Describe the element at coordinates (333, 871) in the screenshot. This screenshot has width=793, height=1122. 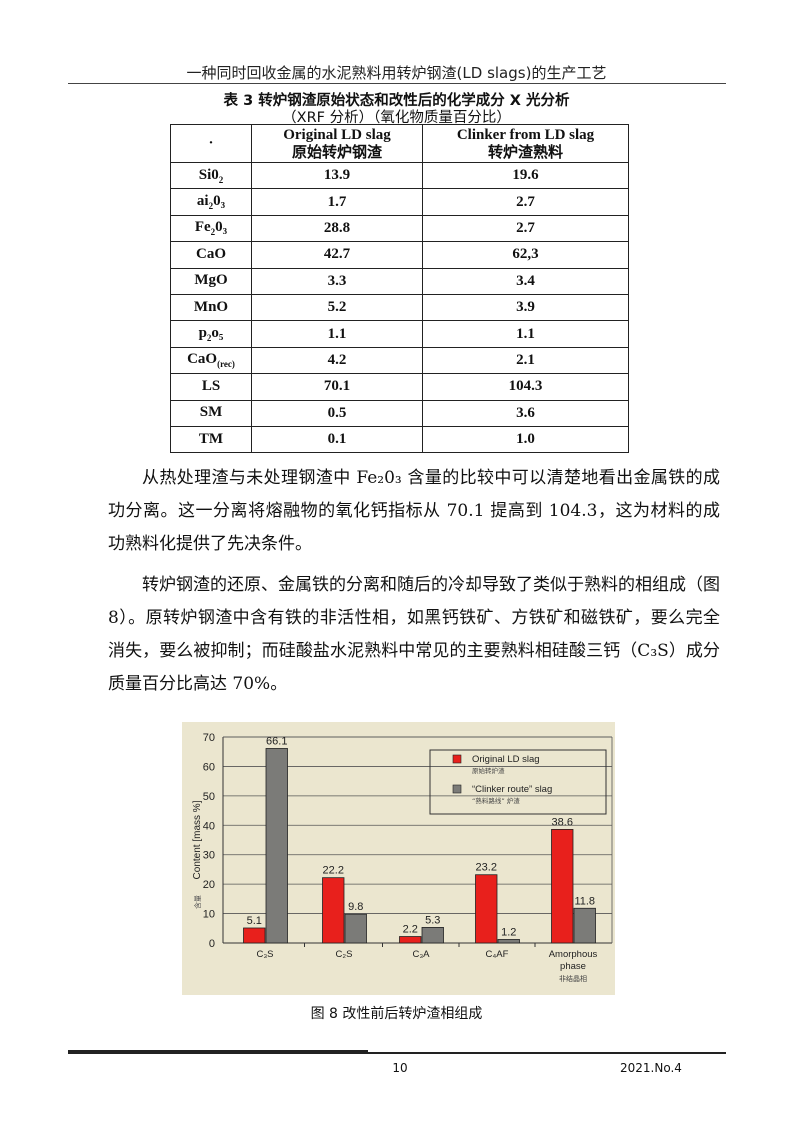
I see `data-label: 22.2` at that location.